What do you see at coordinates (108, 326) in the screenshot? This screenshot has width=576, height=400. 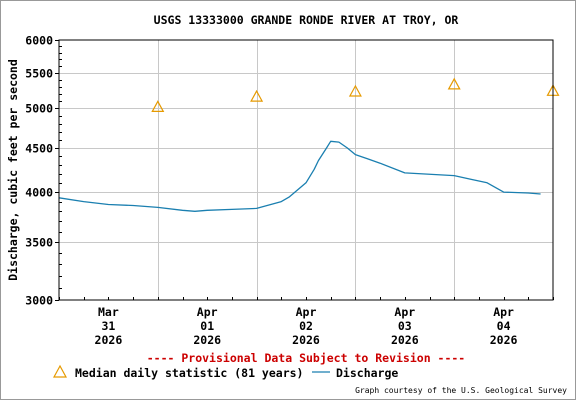 I see `x-tick-label-day: 31` at bounding box center [108, 326].